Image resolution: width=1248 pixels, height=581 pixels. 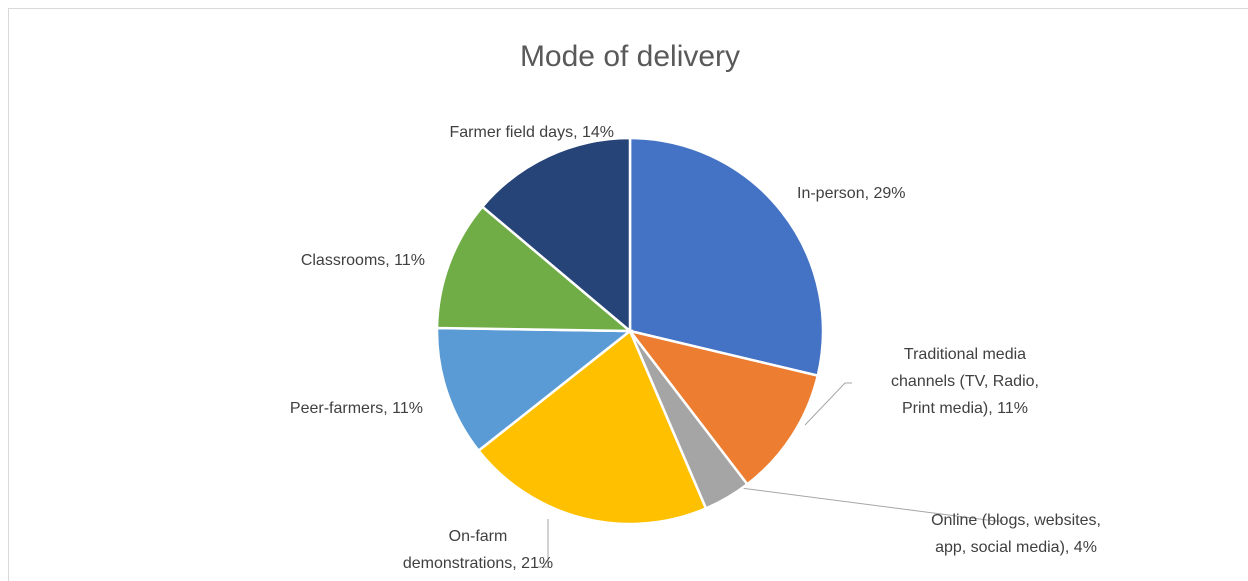 What do you see at coordinates (356, 408) in the screenshot?
I see `data-label: Peer-farmers, 11%` at bounding box center [356, 408].